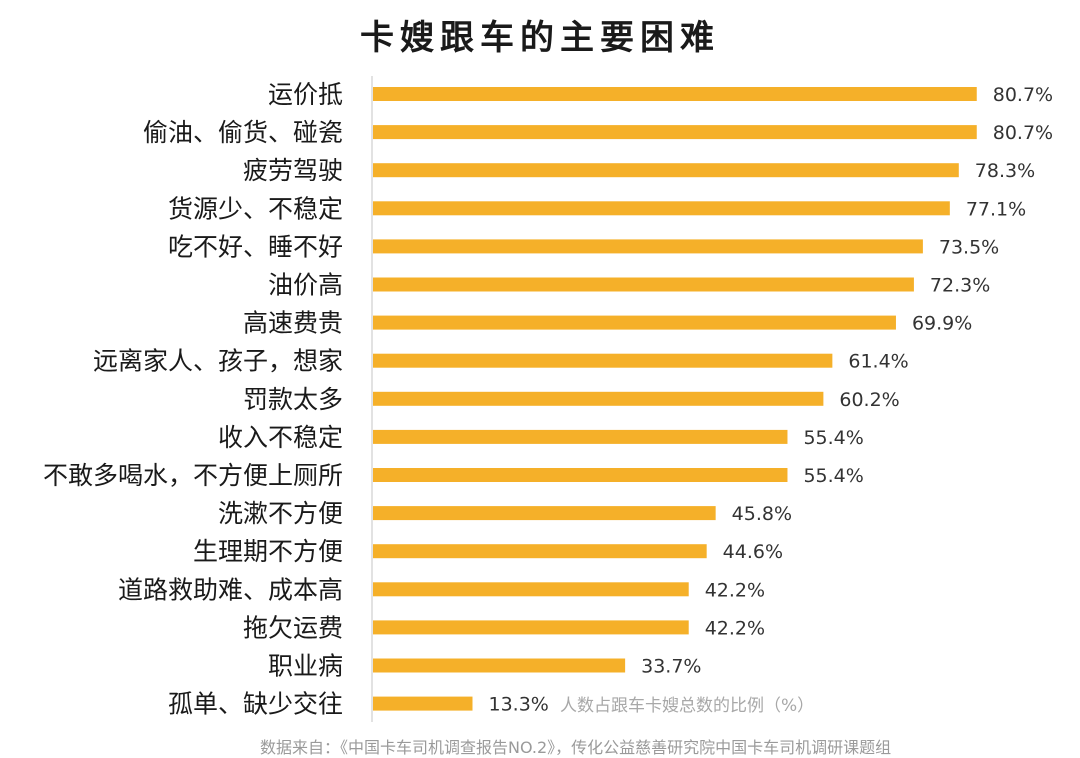 The image size is (1080, 758). What do you see at coordinates (255, 704) in the screenshot?
I see `category-label: 孤单、缺少交往` at bounding box center [255, 704].